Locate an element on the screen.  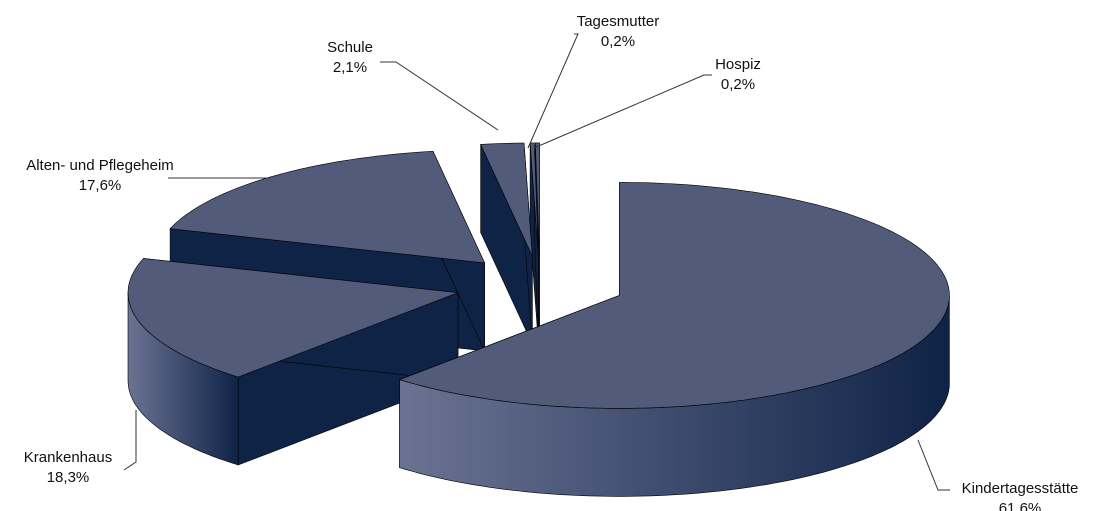
slice-label: Tagesmutter is located at coordinates (618, 21).